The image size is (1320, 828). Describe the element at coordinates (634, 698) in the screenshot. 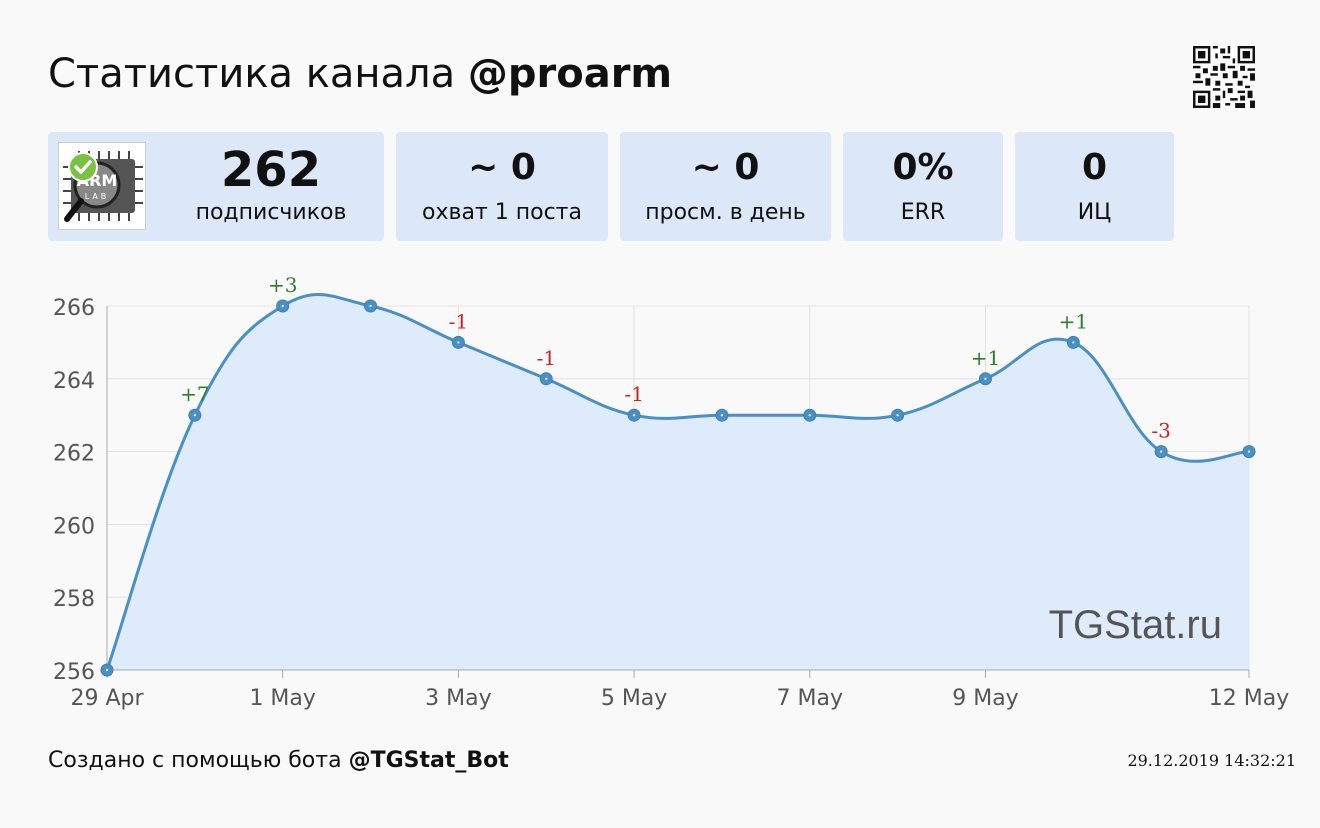

I see `x-tick-label: 5 May` at that location.